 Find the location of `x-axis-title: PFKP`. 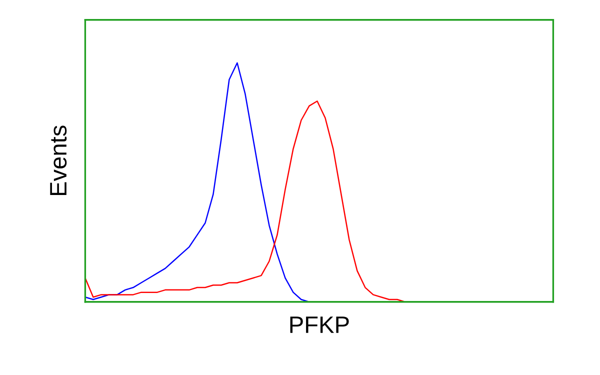

x-axis-title: PFKP is located at coordinates (319, 324).